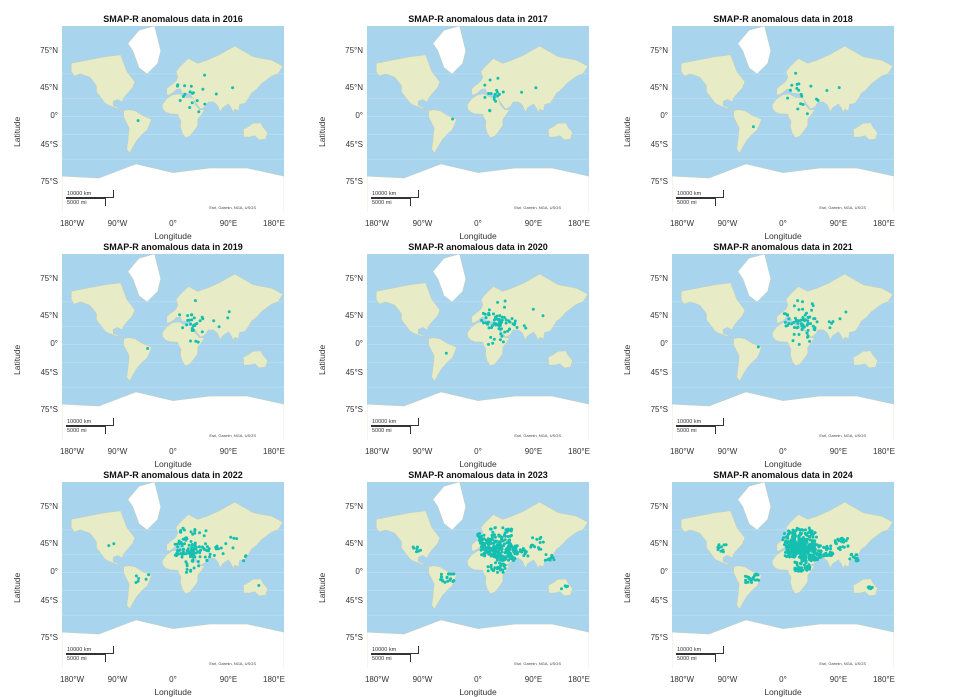 Image resolution: width=953 pixels, height=697 pixels. I want to click on scale-km: 10000 km, so click(700, 194).